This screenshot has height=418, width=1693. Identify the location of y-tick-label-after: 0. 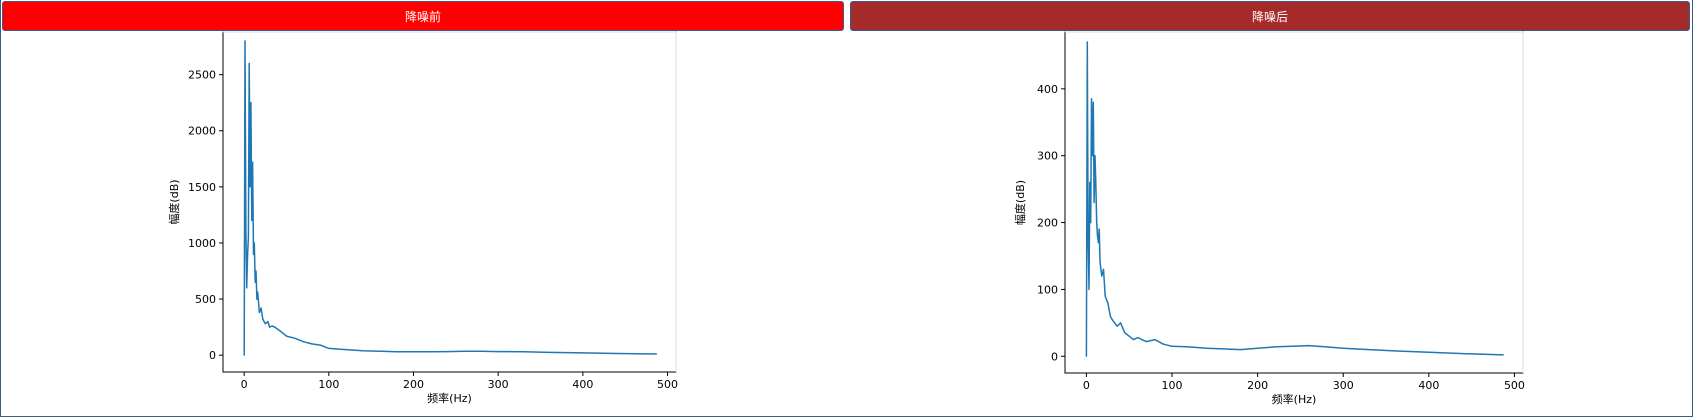
(1054, 356).